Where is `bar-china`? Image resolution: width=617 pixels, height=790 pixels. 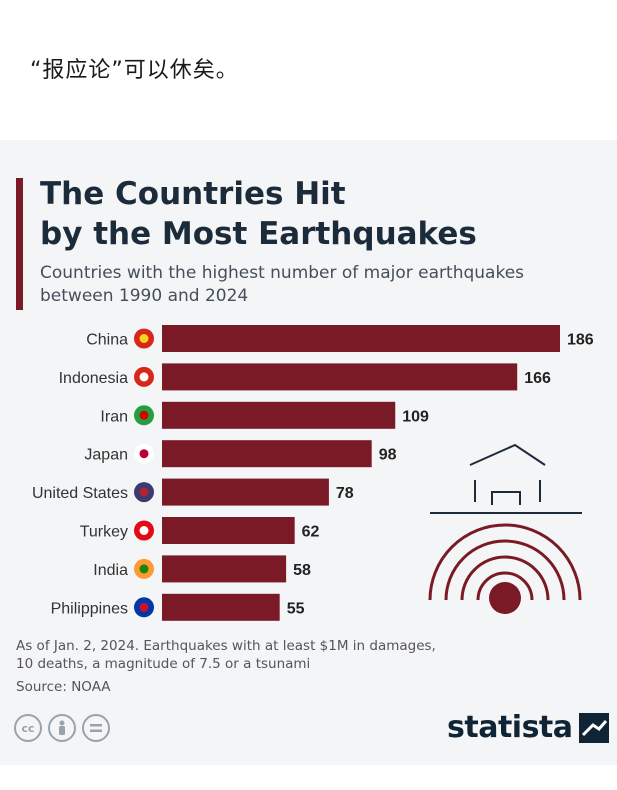 bar-china is located at coordinates (361, 338).